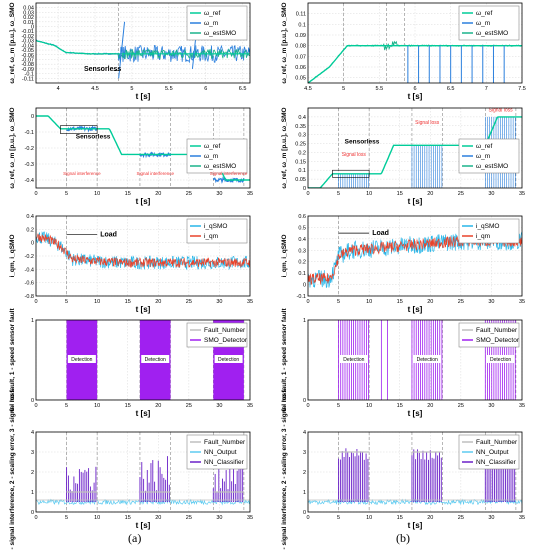 The width and height of the screenshot is (534, 555). I want to click on x-tick-label: 15, so click(400, 406).